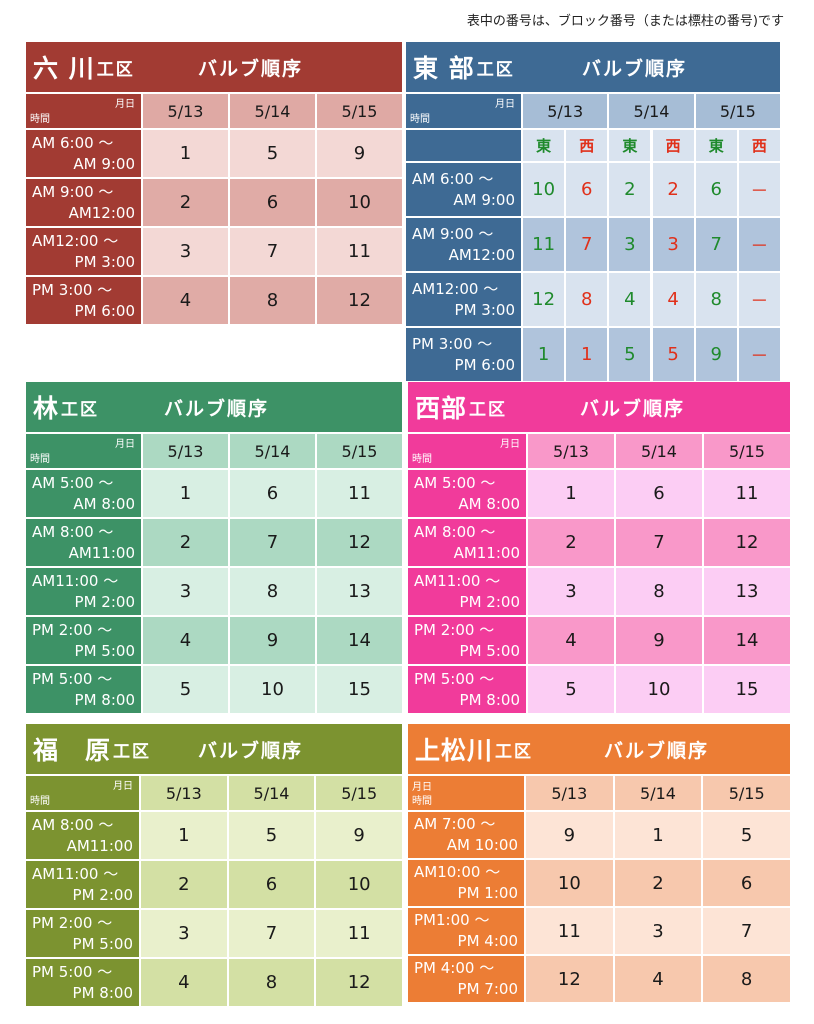  Describe the element at coordinates (746, 835) in the screenshot. I see `kamimatsukawa-value-cell-0-2: 5` at that location.